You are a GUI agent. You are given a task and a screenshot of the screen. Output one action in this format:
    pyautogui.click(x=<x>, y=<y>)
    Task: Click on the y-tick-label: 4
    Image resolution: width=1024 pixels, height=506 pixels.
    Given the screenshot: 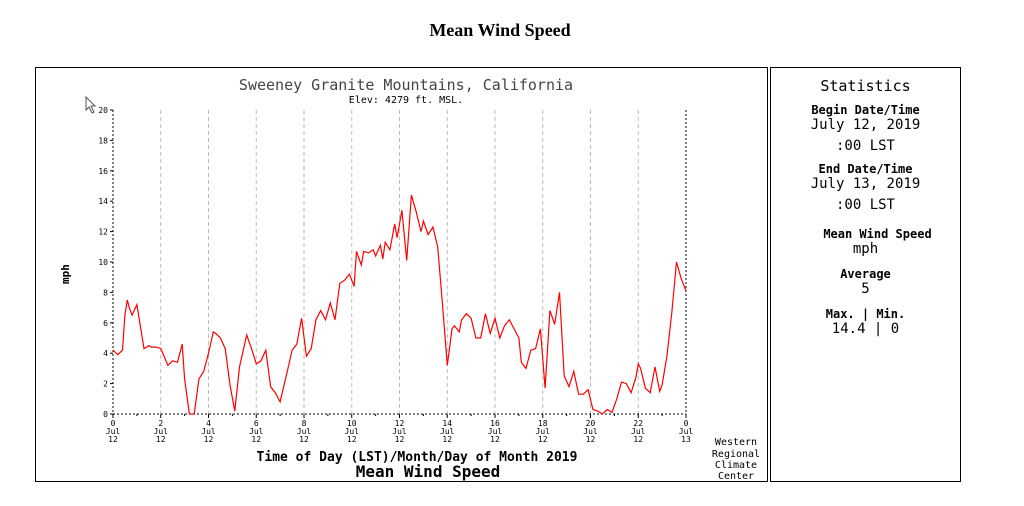 What is the action you would take?
    pyautogui.click(x=105, y=353)
    